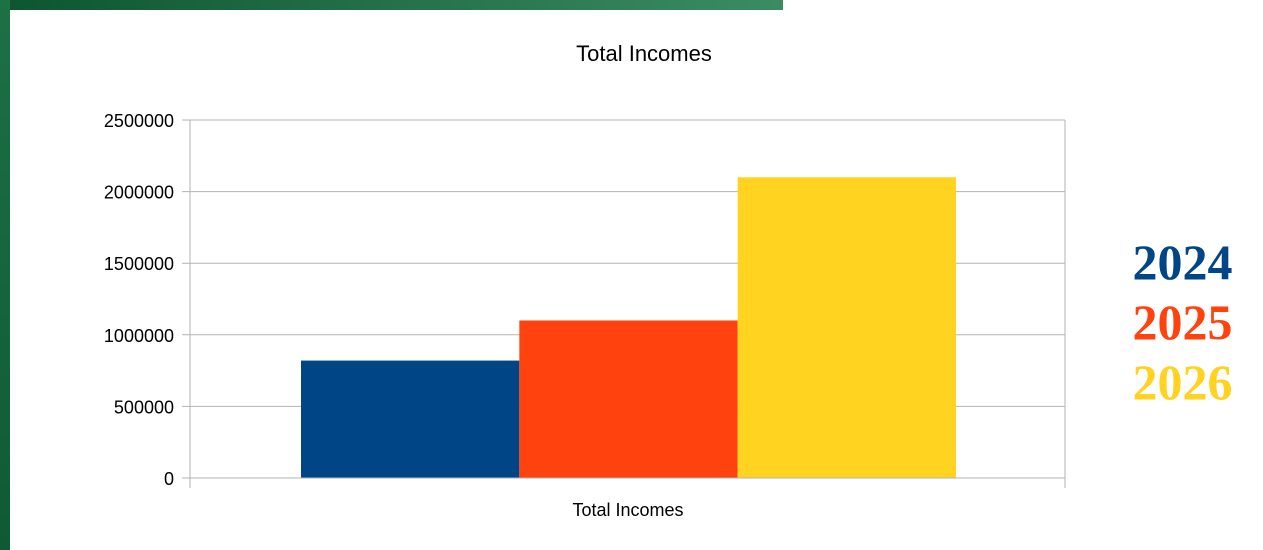  Describe the element at coordinates (1182, 382) in the screenshot. I see `legend-item-2026: 2026` at that location.